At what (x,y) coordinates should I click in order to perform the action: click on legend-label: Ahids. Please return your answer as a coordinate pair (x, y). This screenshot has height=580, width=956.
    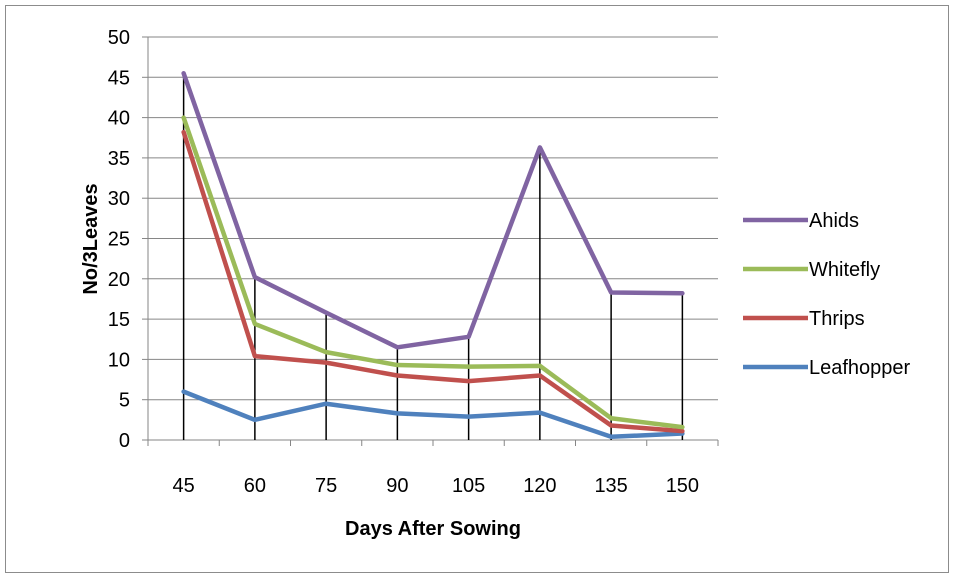
    Looking at the image, I should click on (834, 221).